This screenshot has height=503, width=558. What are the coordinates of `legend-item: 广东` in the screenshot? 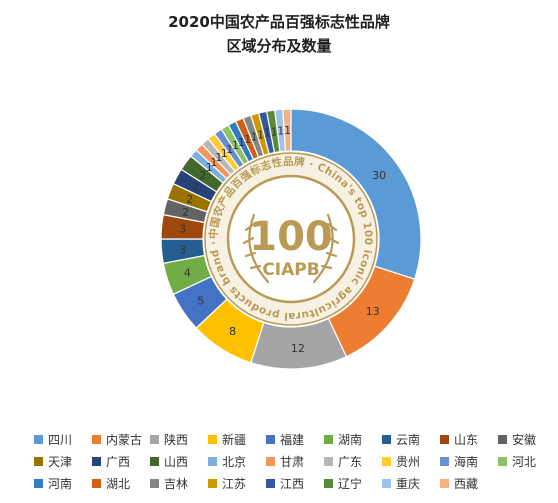 It's located at (343, 462).